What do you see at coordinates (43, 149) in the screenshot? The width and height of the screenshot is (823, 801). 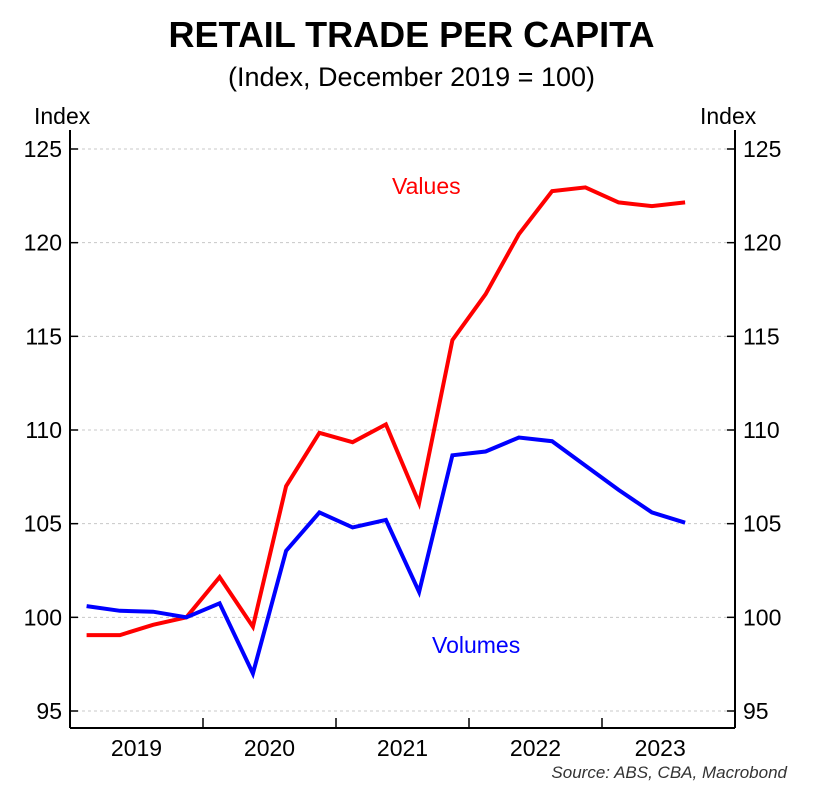 I see `y-tick-label-left: 125` at bounding box center [43, 149].